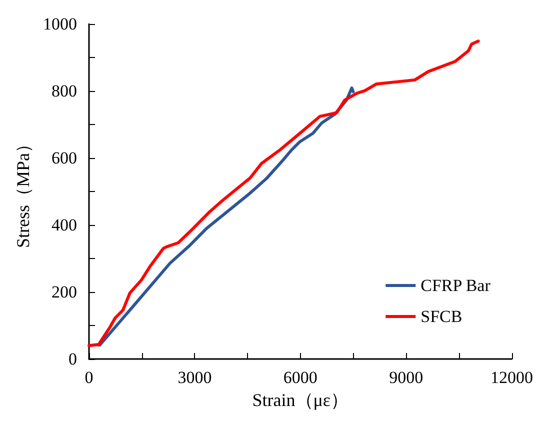 This screenshot has height=425, width=536. Describe the element at coordinates (64, 91) in the screenshot. I see `y-tick-label: 800` at that location.